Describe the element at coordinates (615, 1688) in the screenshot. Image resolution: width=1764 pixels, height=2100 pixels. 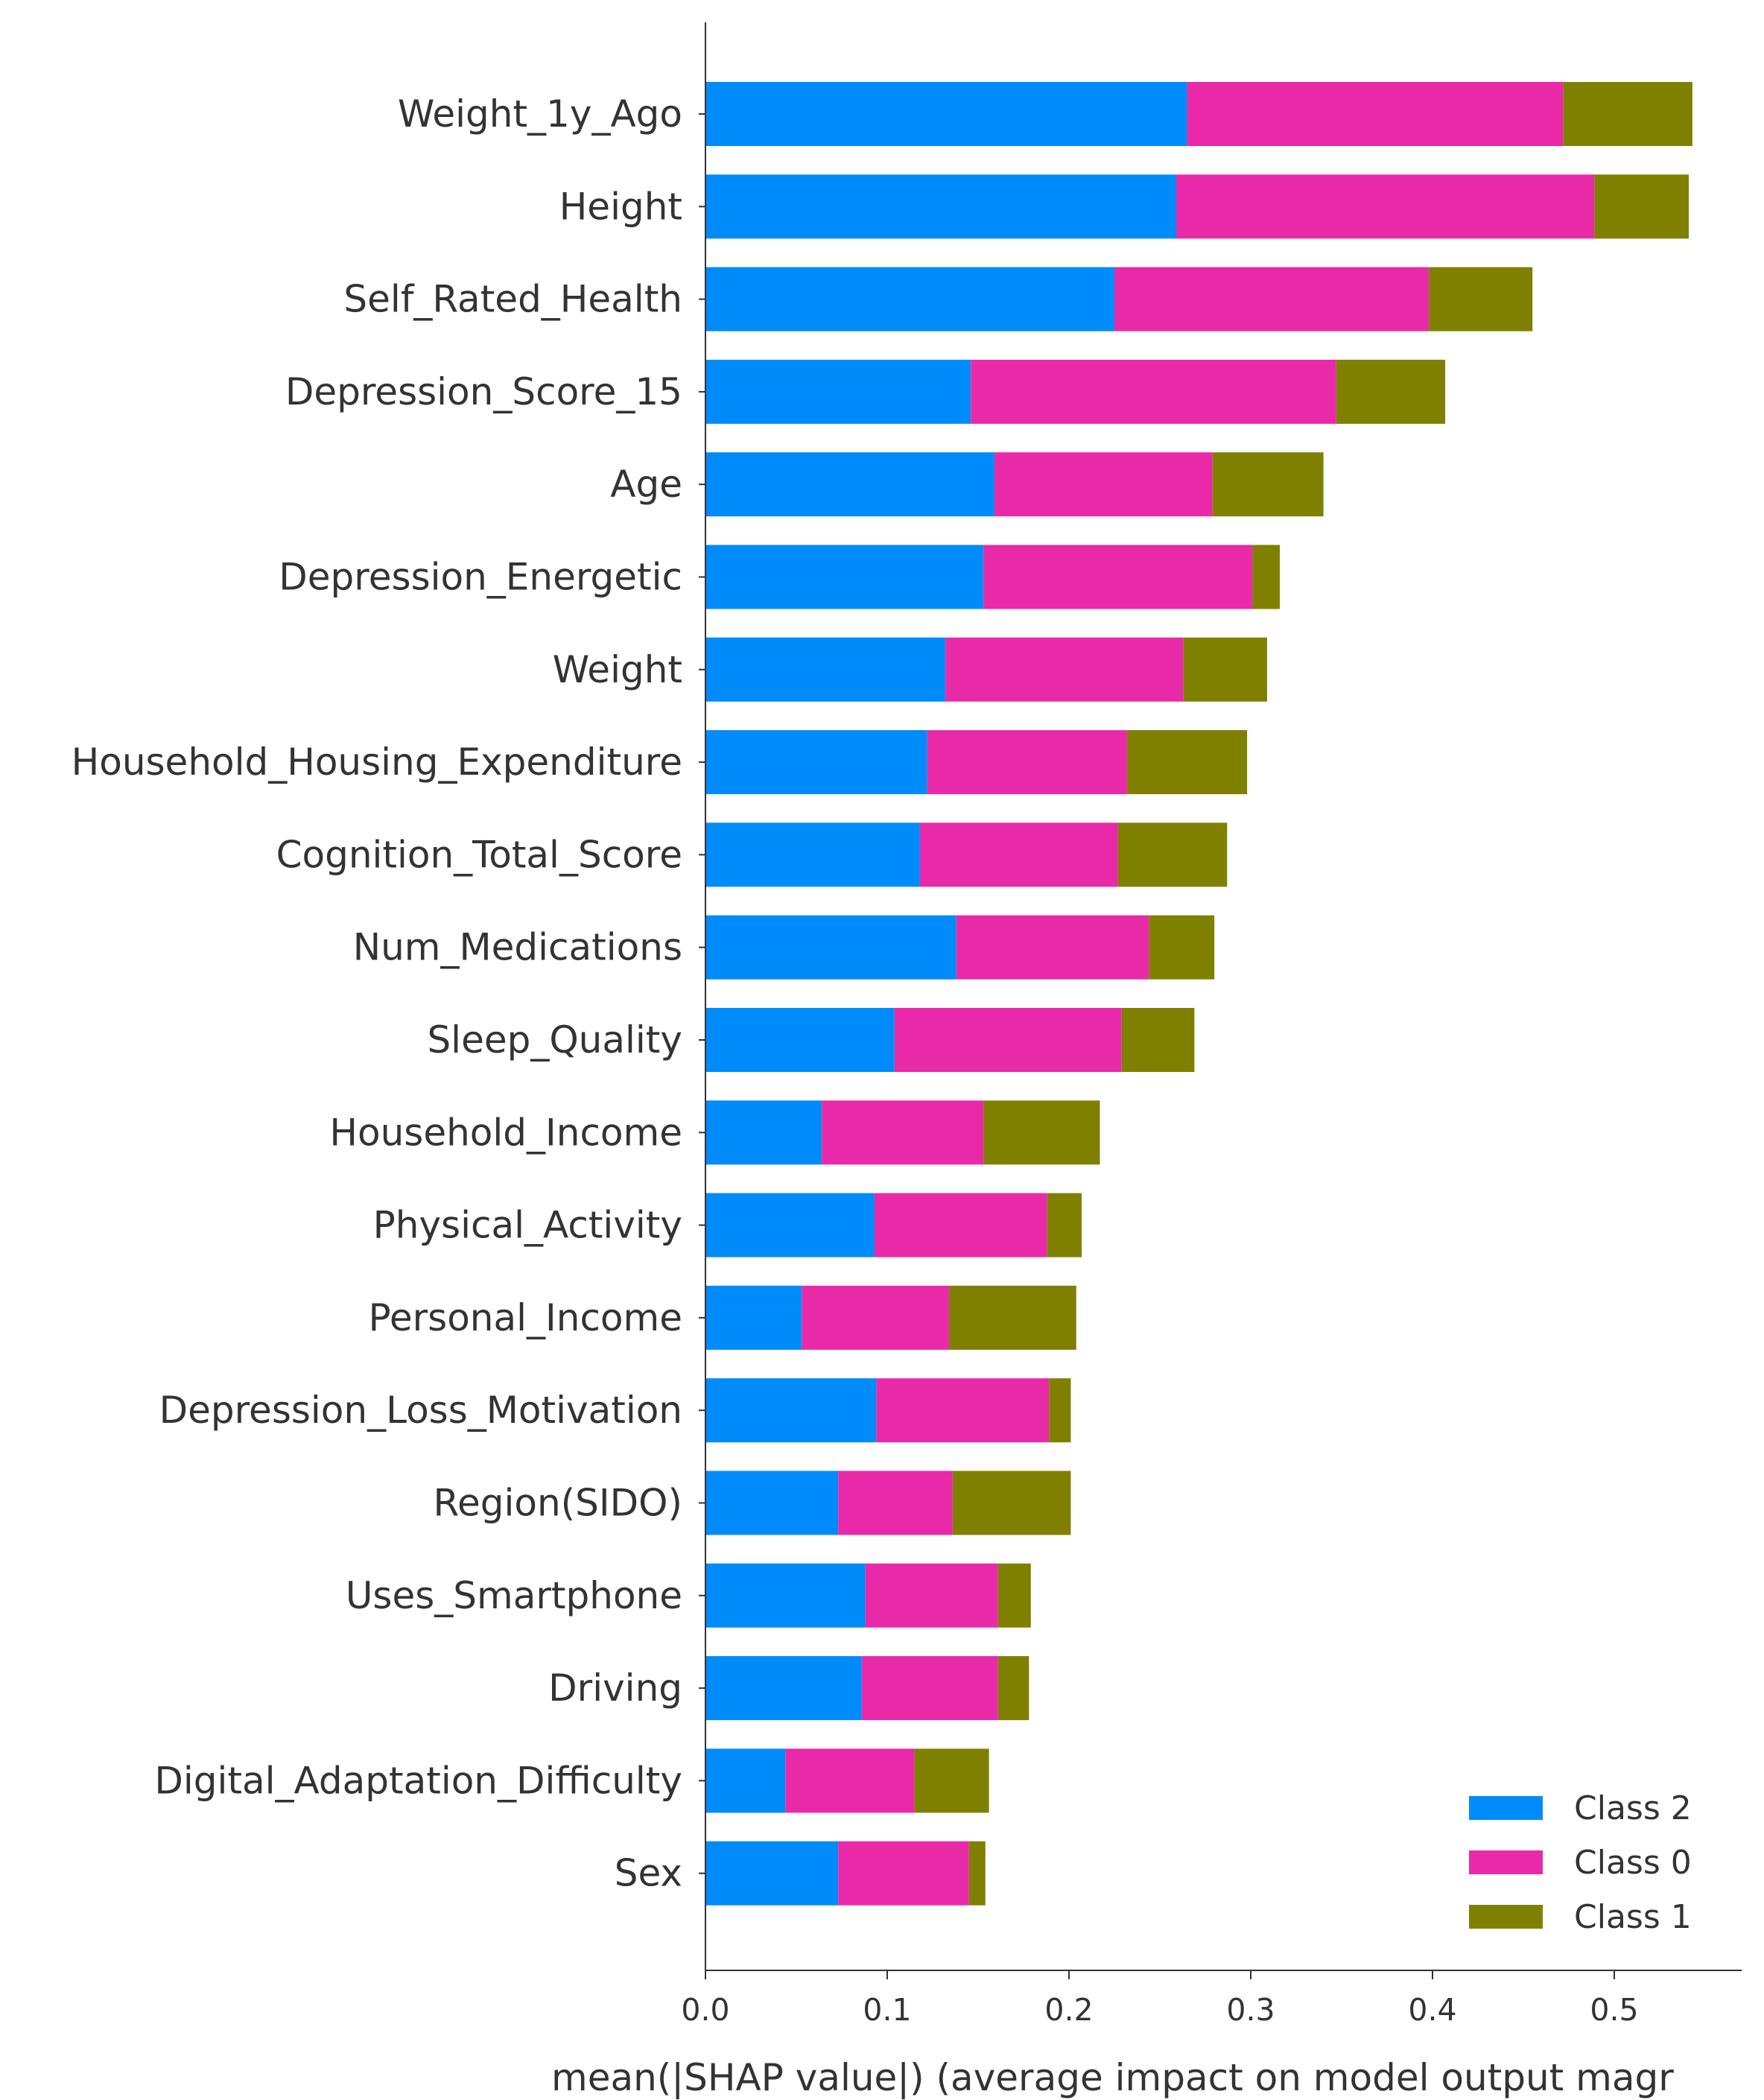
I see `y-tick-label: Driving` at that location.